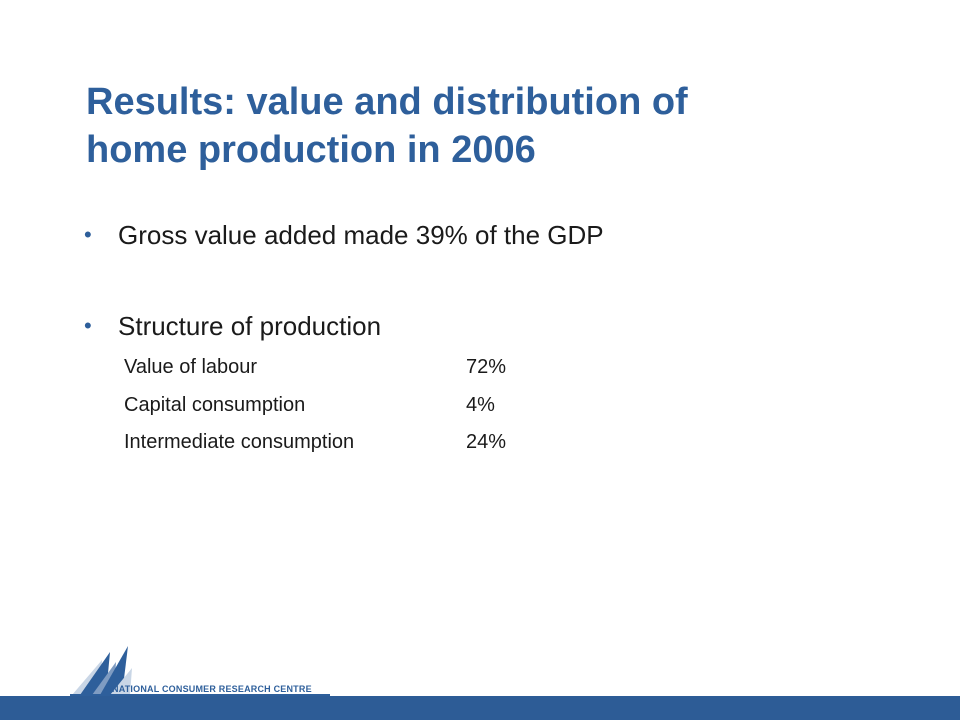 The height and width of the screenshot is (720, 960). What do you see at coordinates (215, 405) in the screenshot?
I see `structure-label: Capital consumption` at bounding box center [215, 405].